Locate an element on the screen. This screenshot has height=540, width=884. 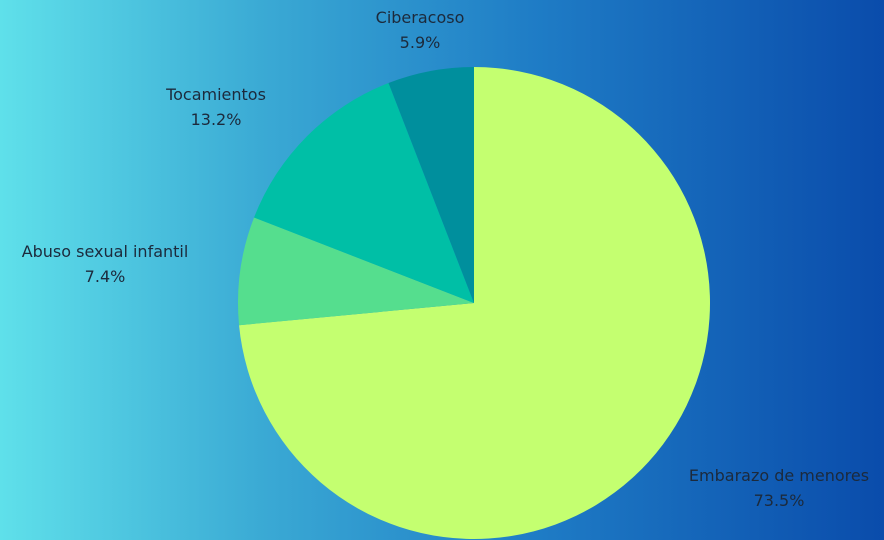
slice-value-tocamientos: 13.2% is located at coordinates (216, 119).